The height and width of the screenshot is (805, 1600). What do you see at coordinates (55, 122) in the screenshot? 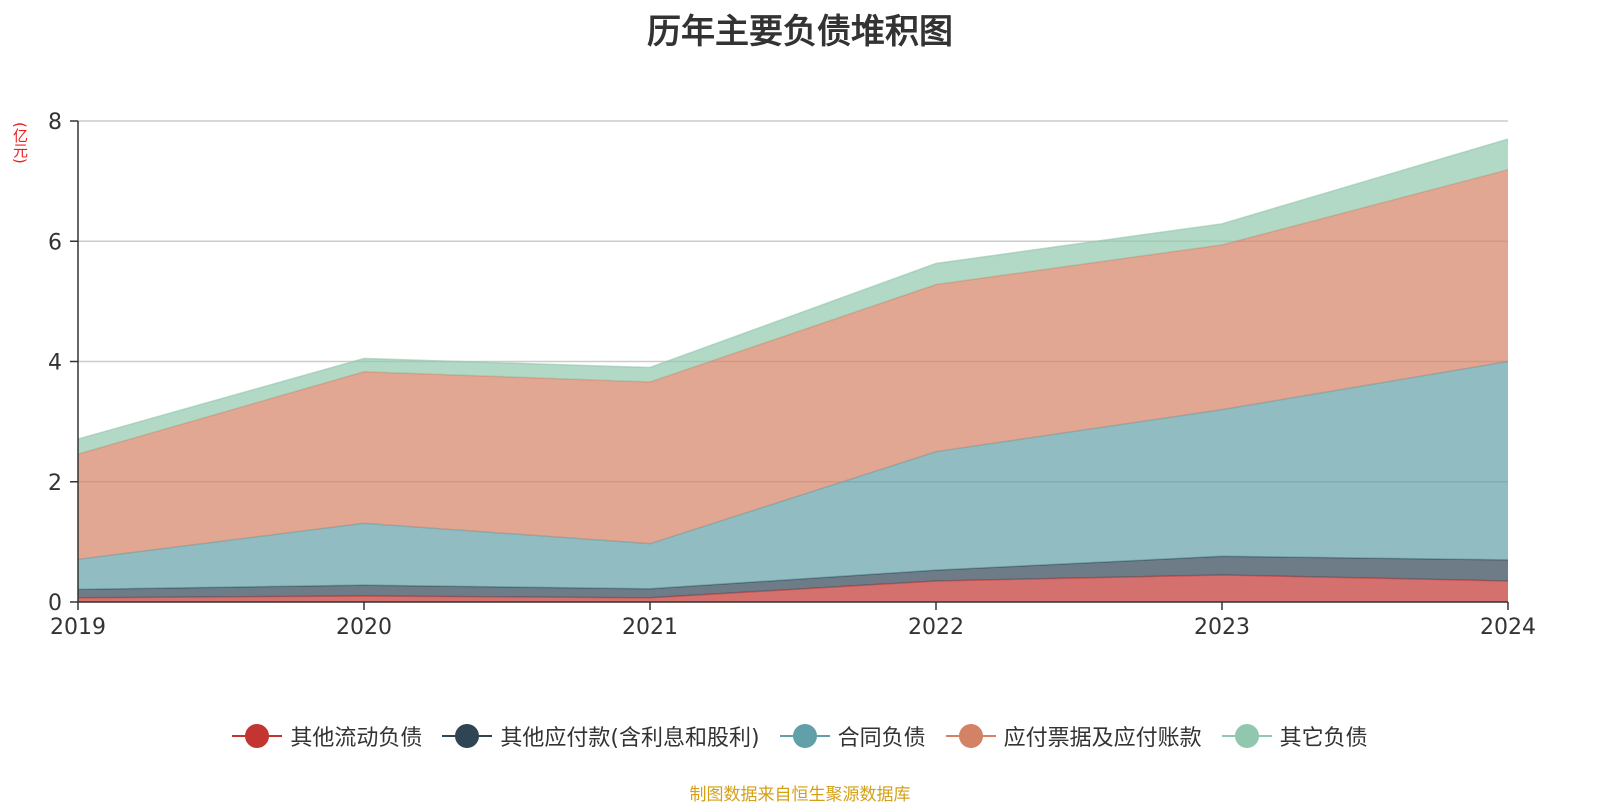
I see `y-tick-label: 8` at bounding box center [55, 122].